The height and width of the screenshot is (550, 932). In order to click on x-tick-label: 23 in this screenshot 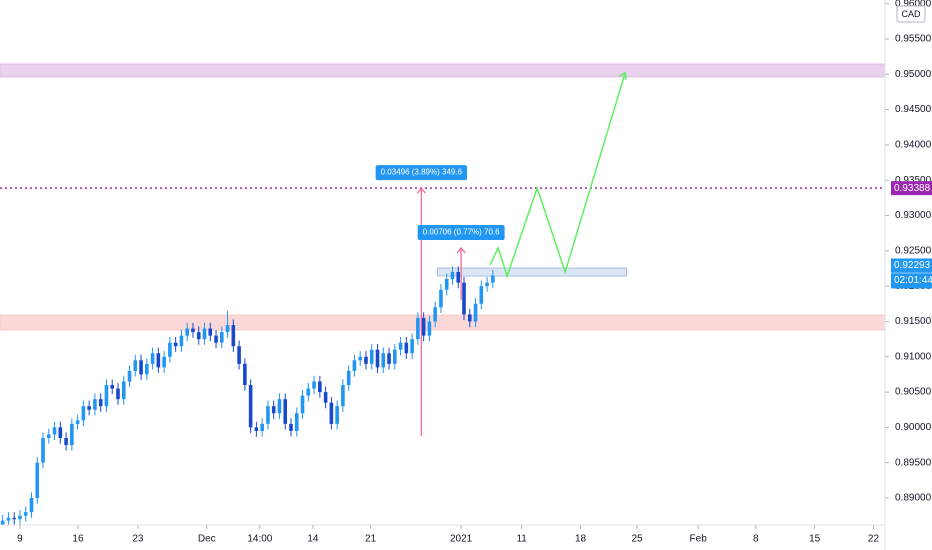, I will do `click(138, 539)`.